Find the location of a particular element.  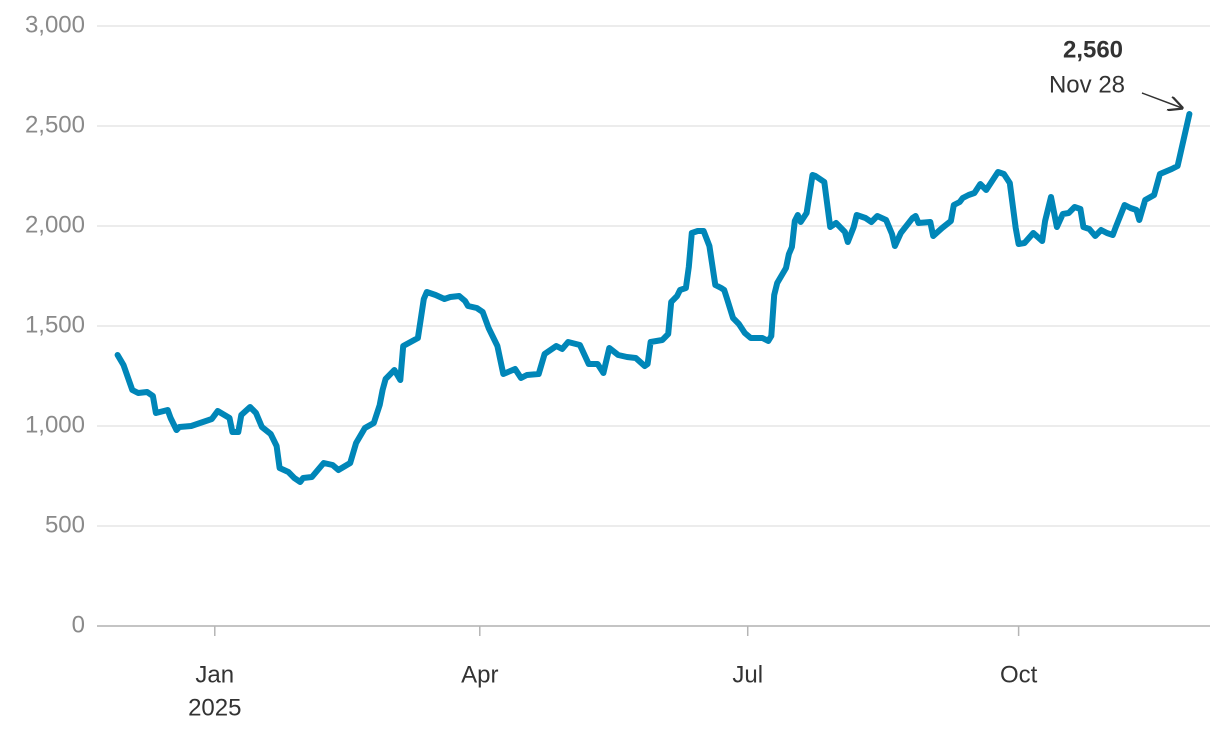

annotation-arrow is located at coordinates (1161, 100).